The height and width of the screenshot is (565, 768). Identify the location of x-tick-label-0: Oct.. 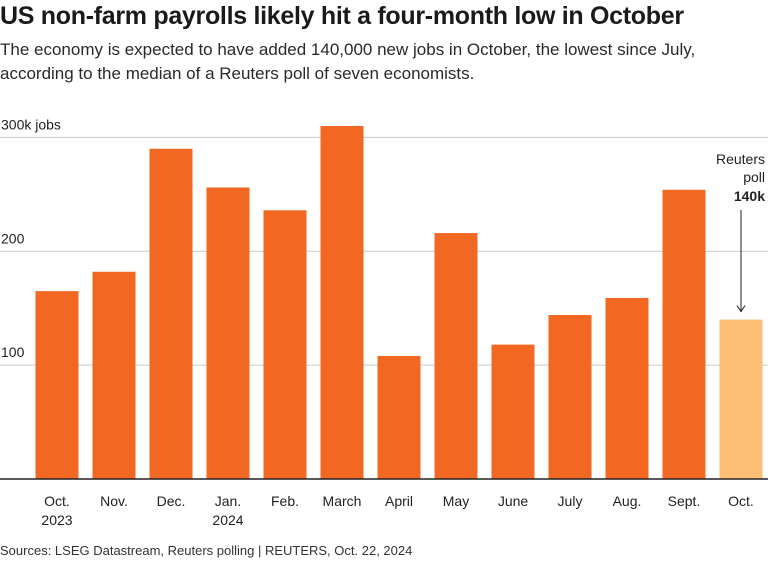
(57, 501).